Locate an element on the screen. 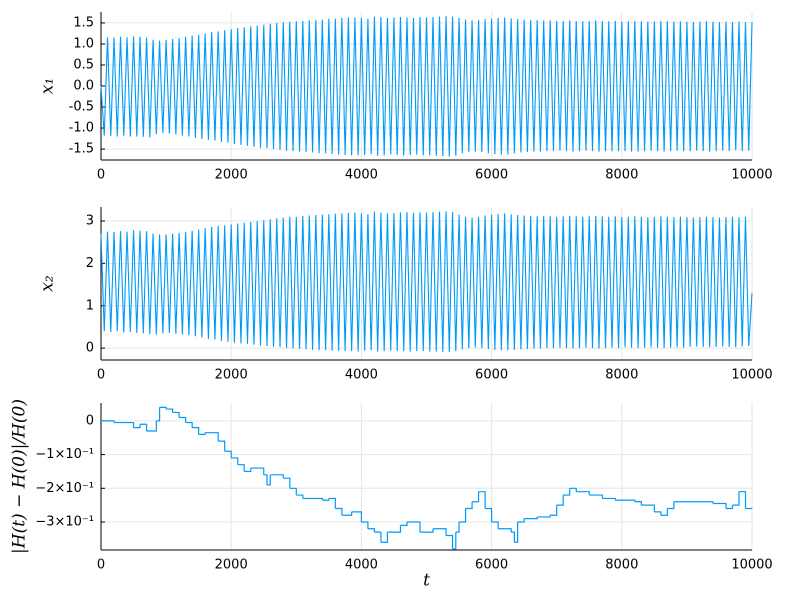  y-tick-label: 2 is located at coordinates (90, 263).